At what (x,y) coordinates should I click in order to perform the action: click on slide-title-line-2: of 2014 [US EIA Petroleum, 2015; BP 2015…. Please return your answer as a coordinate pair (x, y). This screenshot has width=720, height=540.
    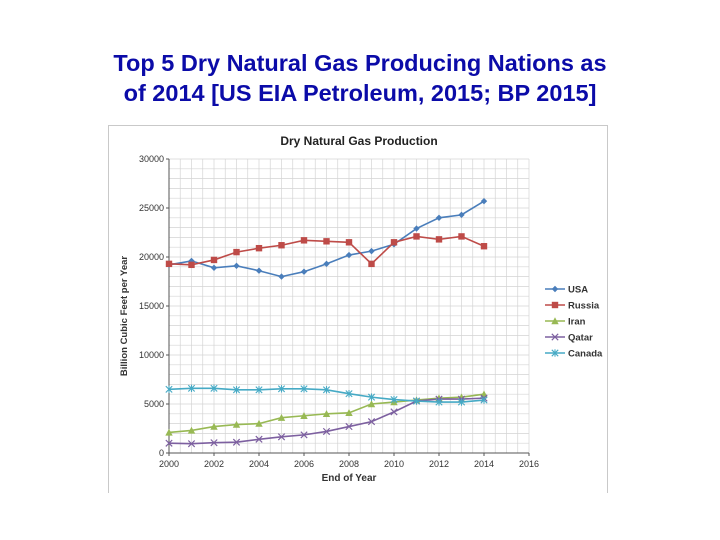
    Looking at the image, I should click on (360, 93).